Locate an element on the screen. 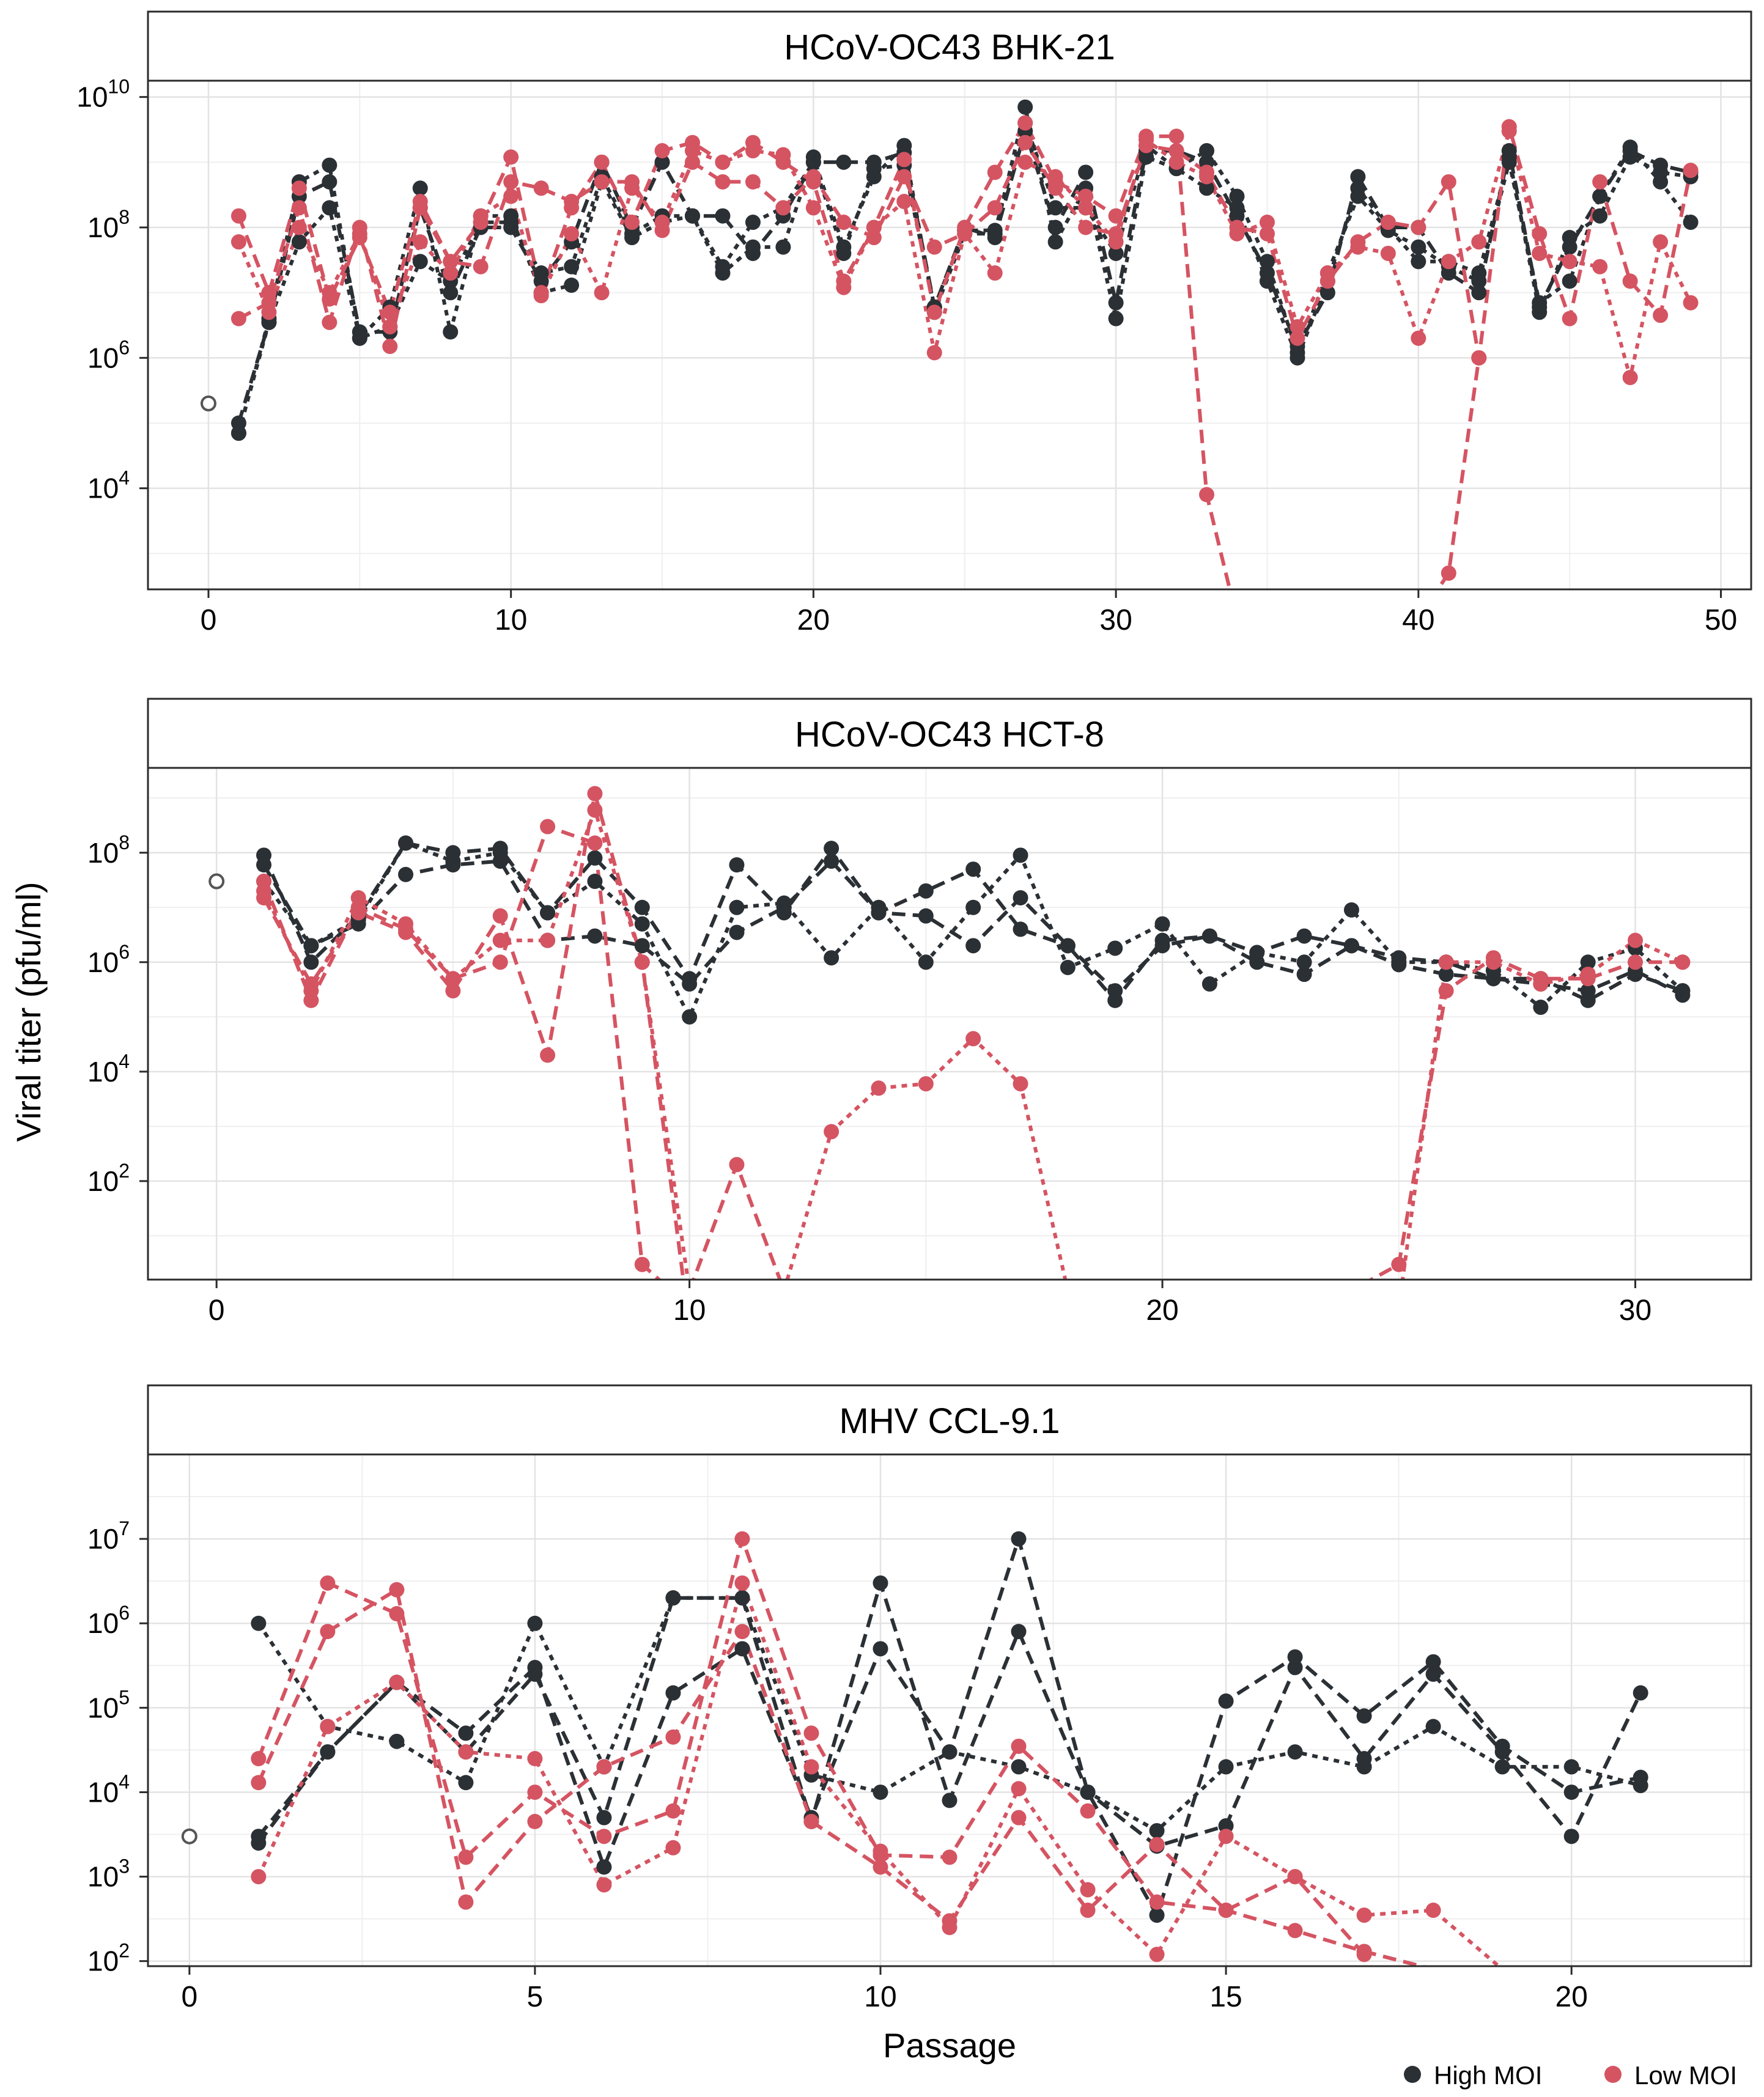  y-tick-label: 10⁴ is located at coordinates (109, 485).